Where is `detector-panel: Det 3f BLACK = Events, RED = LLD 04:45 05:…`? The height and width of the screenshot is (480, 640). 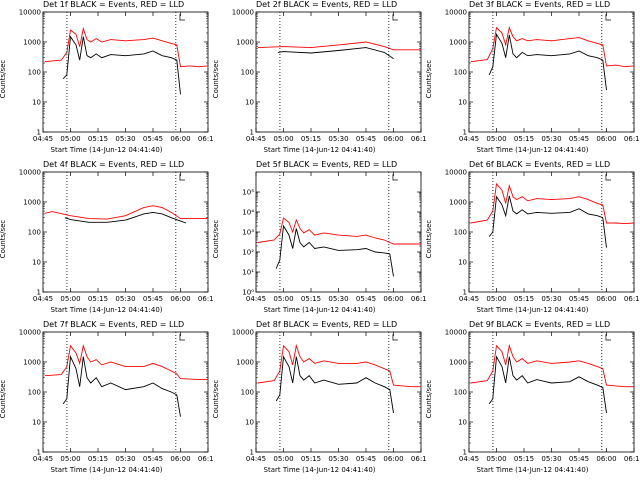 detector-panel: Det 3f BLACK = Events, RED = LLD 04:45 05:… is located at coordinates (532, 80).